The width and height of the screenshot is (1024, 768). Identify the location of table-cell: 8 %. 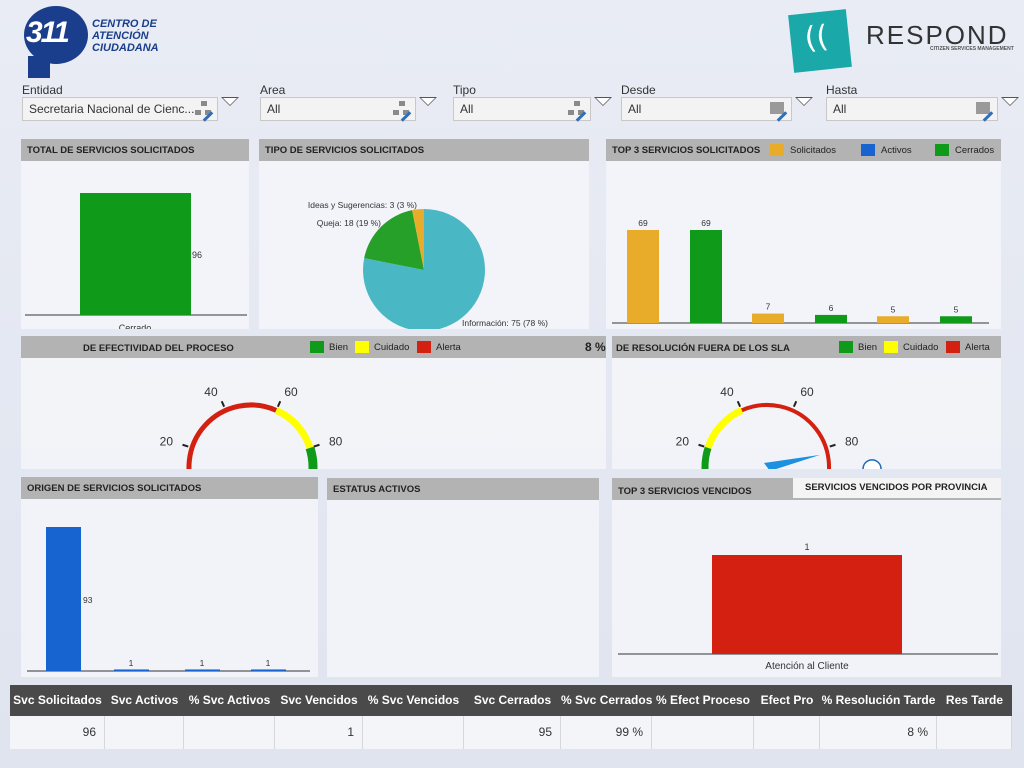
(878, 732).